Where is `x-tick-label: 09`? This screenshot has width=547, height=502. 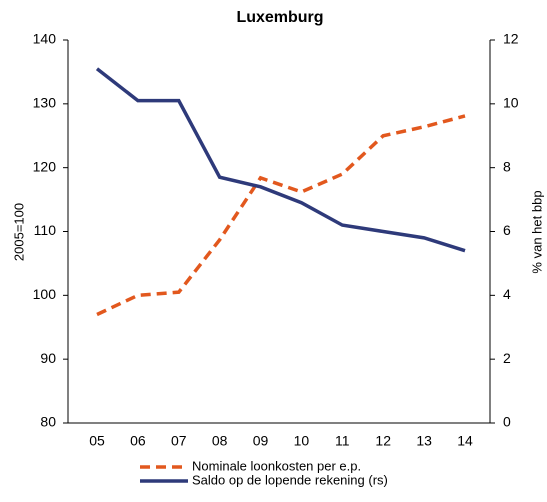
x-tick-label: 09 is located at coordinates (261, 441).